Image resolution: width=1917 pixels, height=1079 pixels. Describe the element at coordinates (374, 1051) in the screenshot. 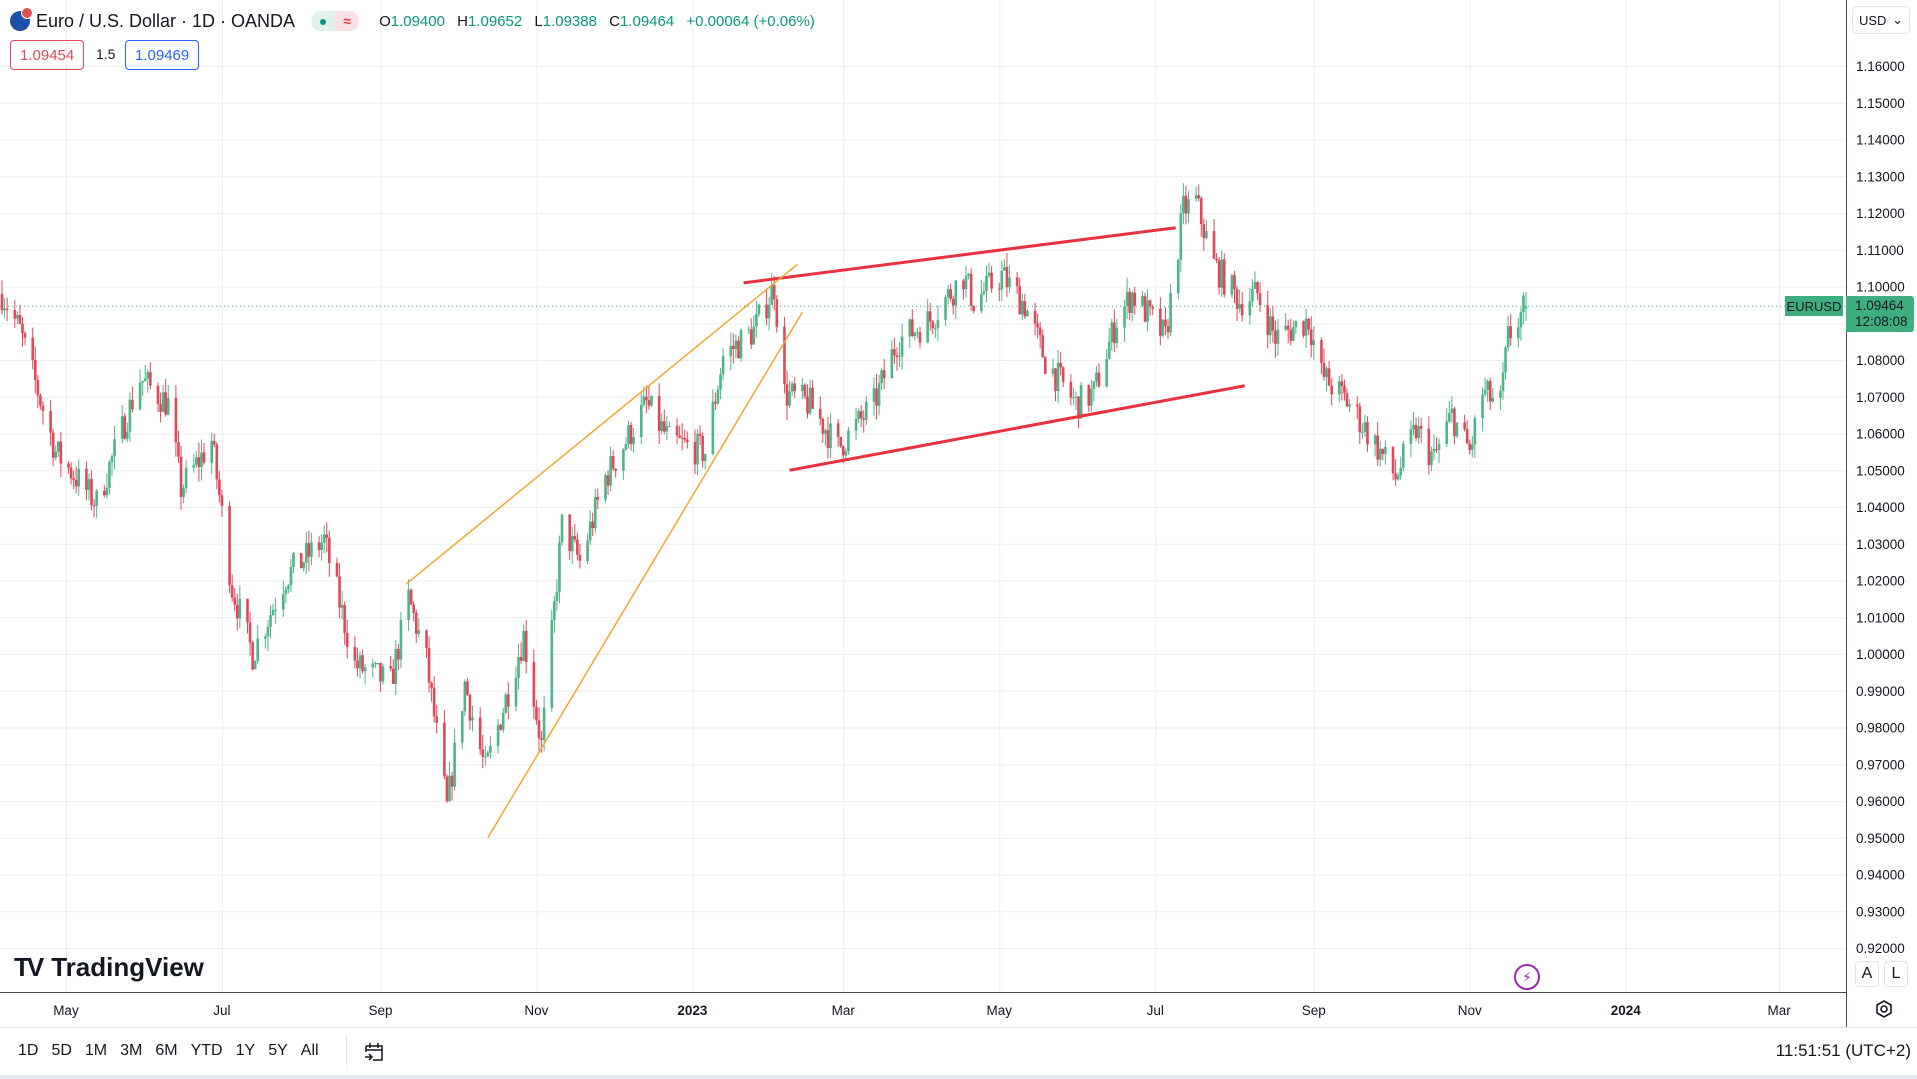

I see `go-to-date-icon` at that location.